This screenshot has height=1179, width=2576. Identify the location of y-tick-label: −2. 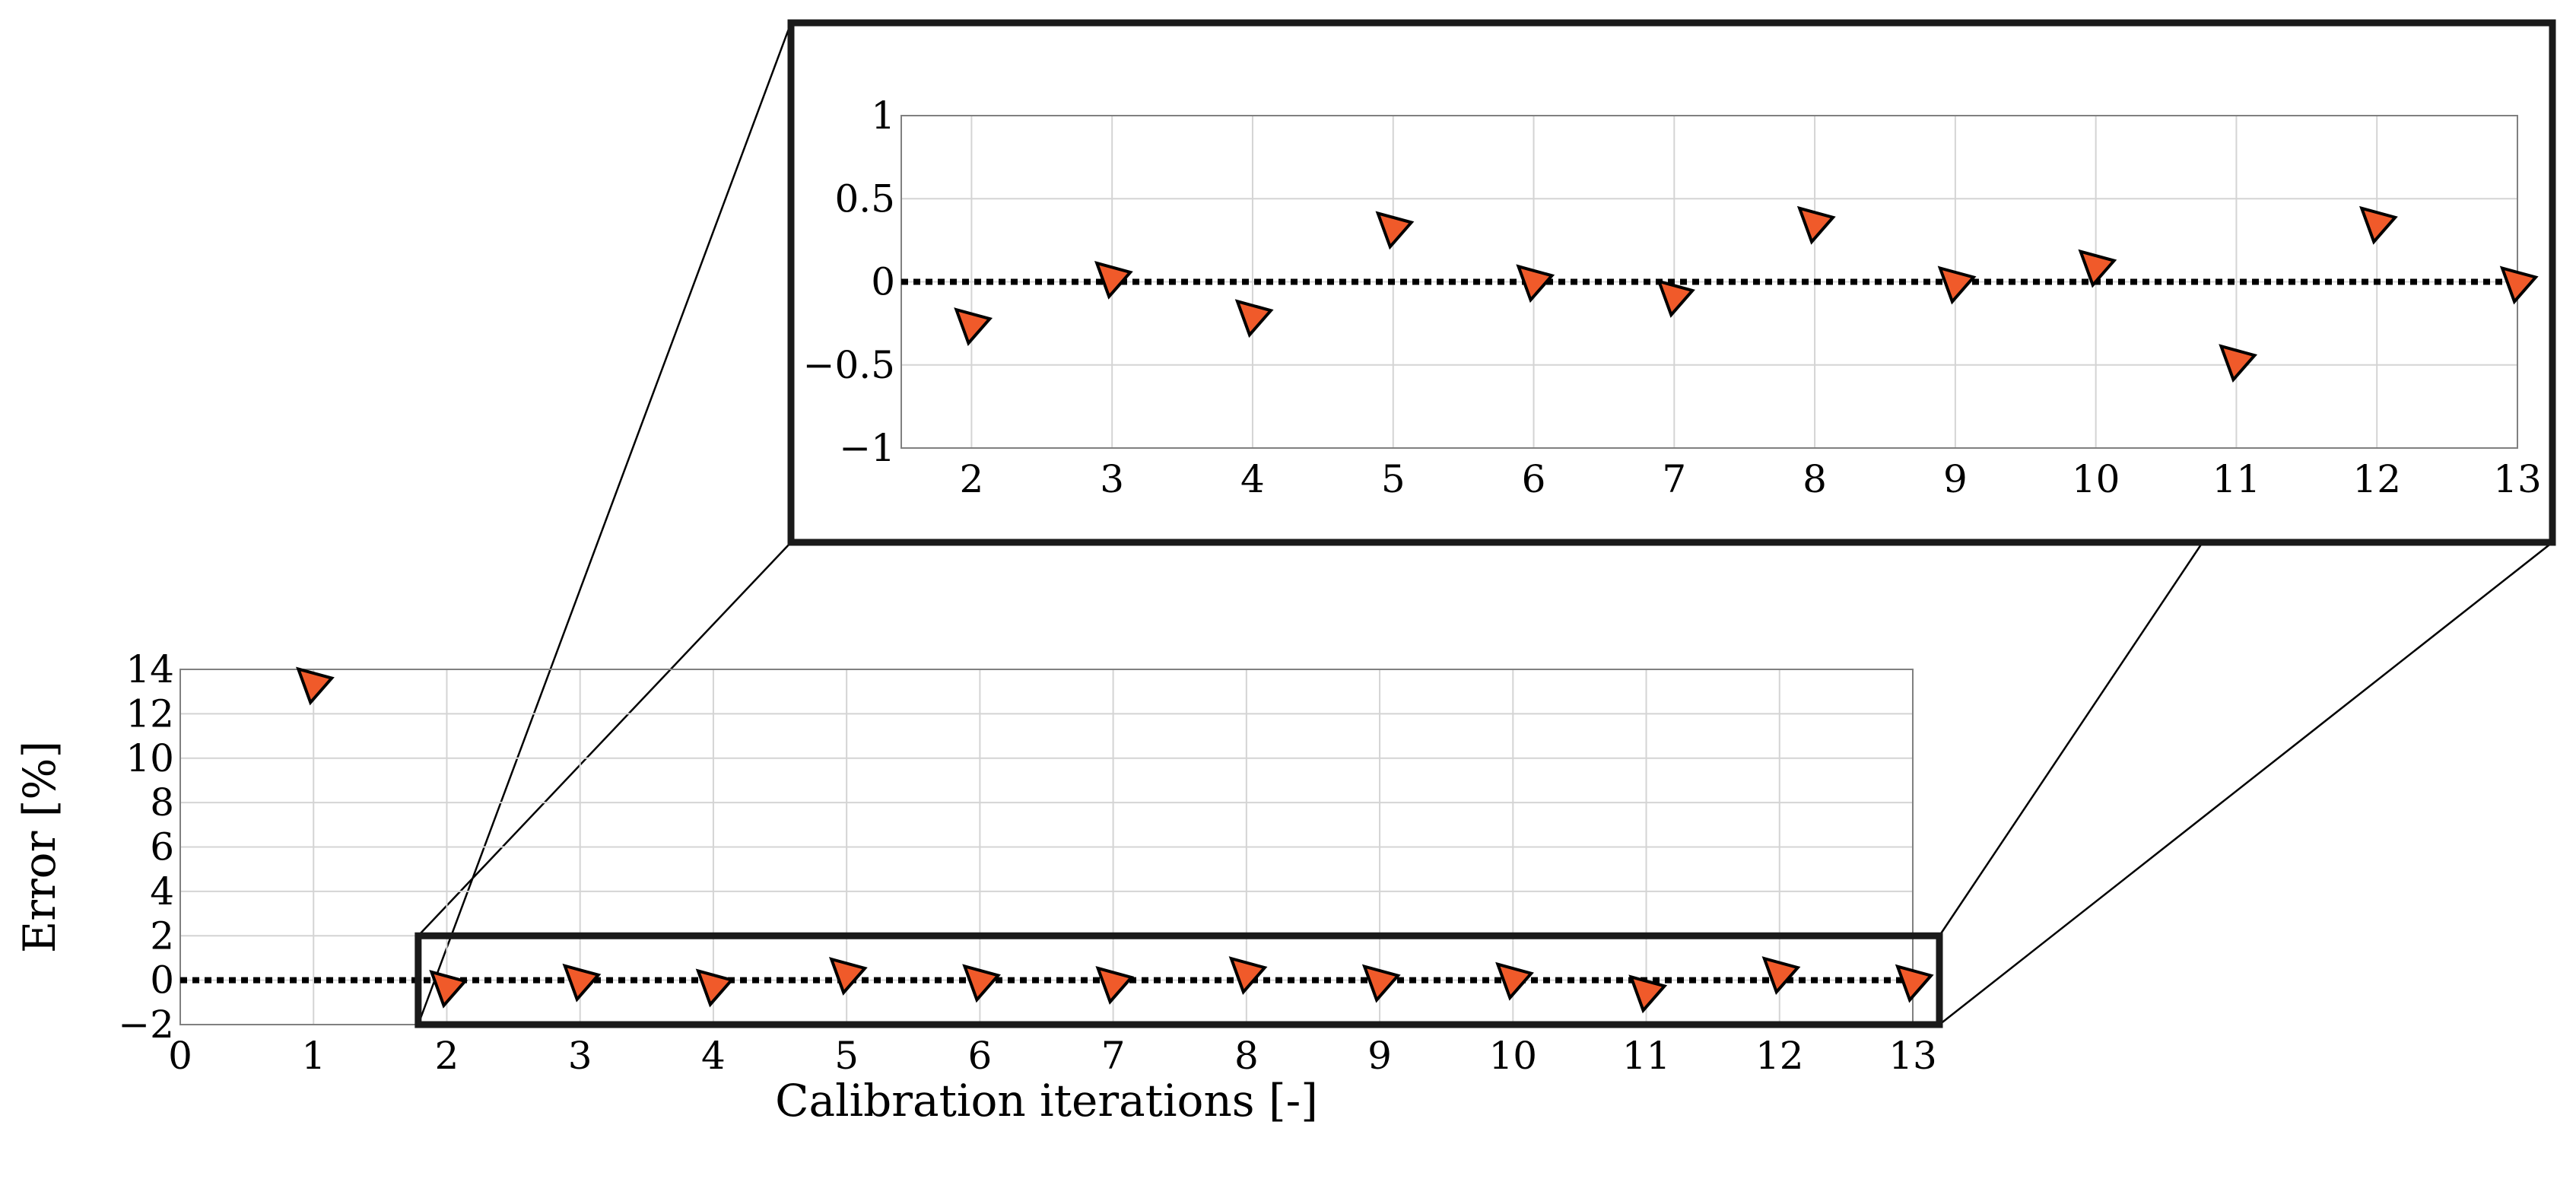
(146, 1025).